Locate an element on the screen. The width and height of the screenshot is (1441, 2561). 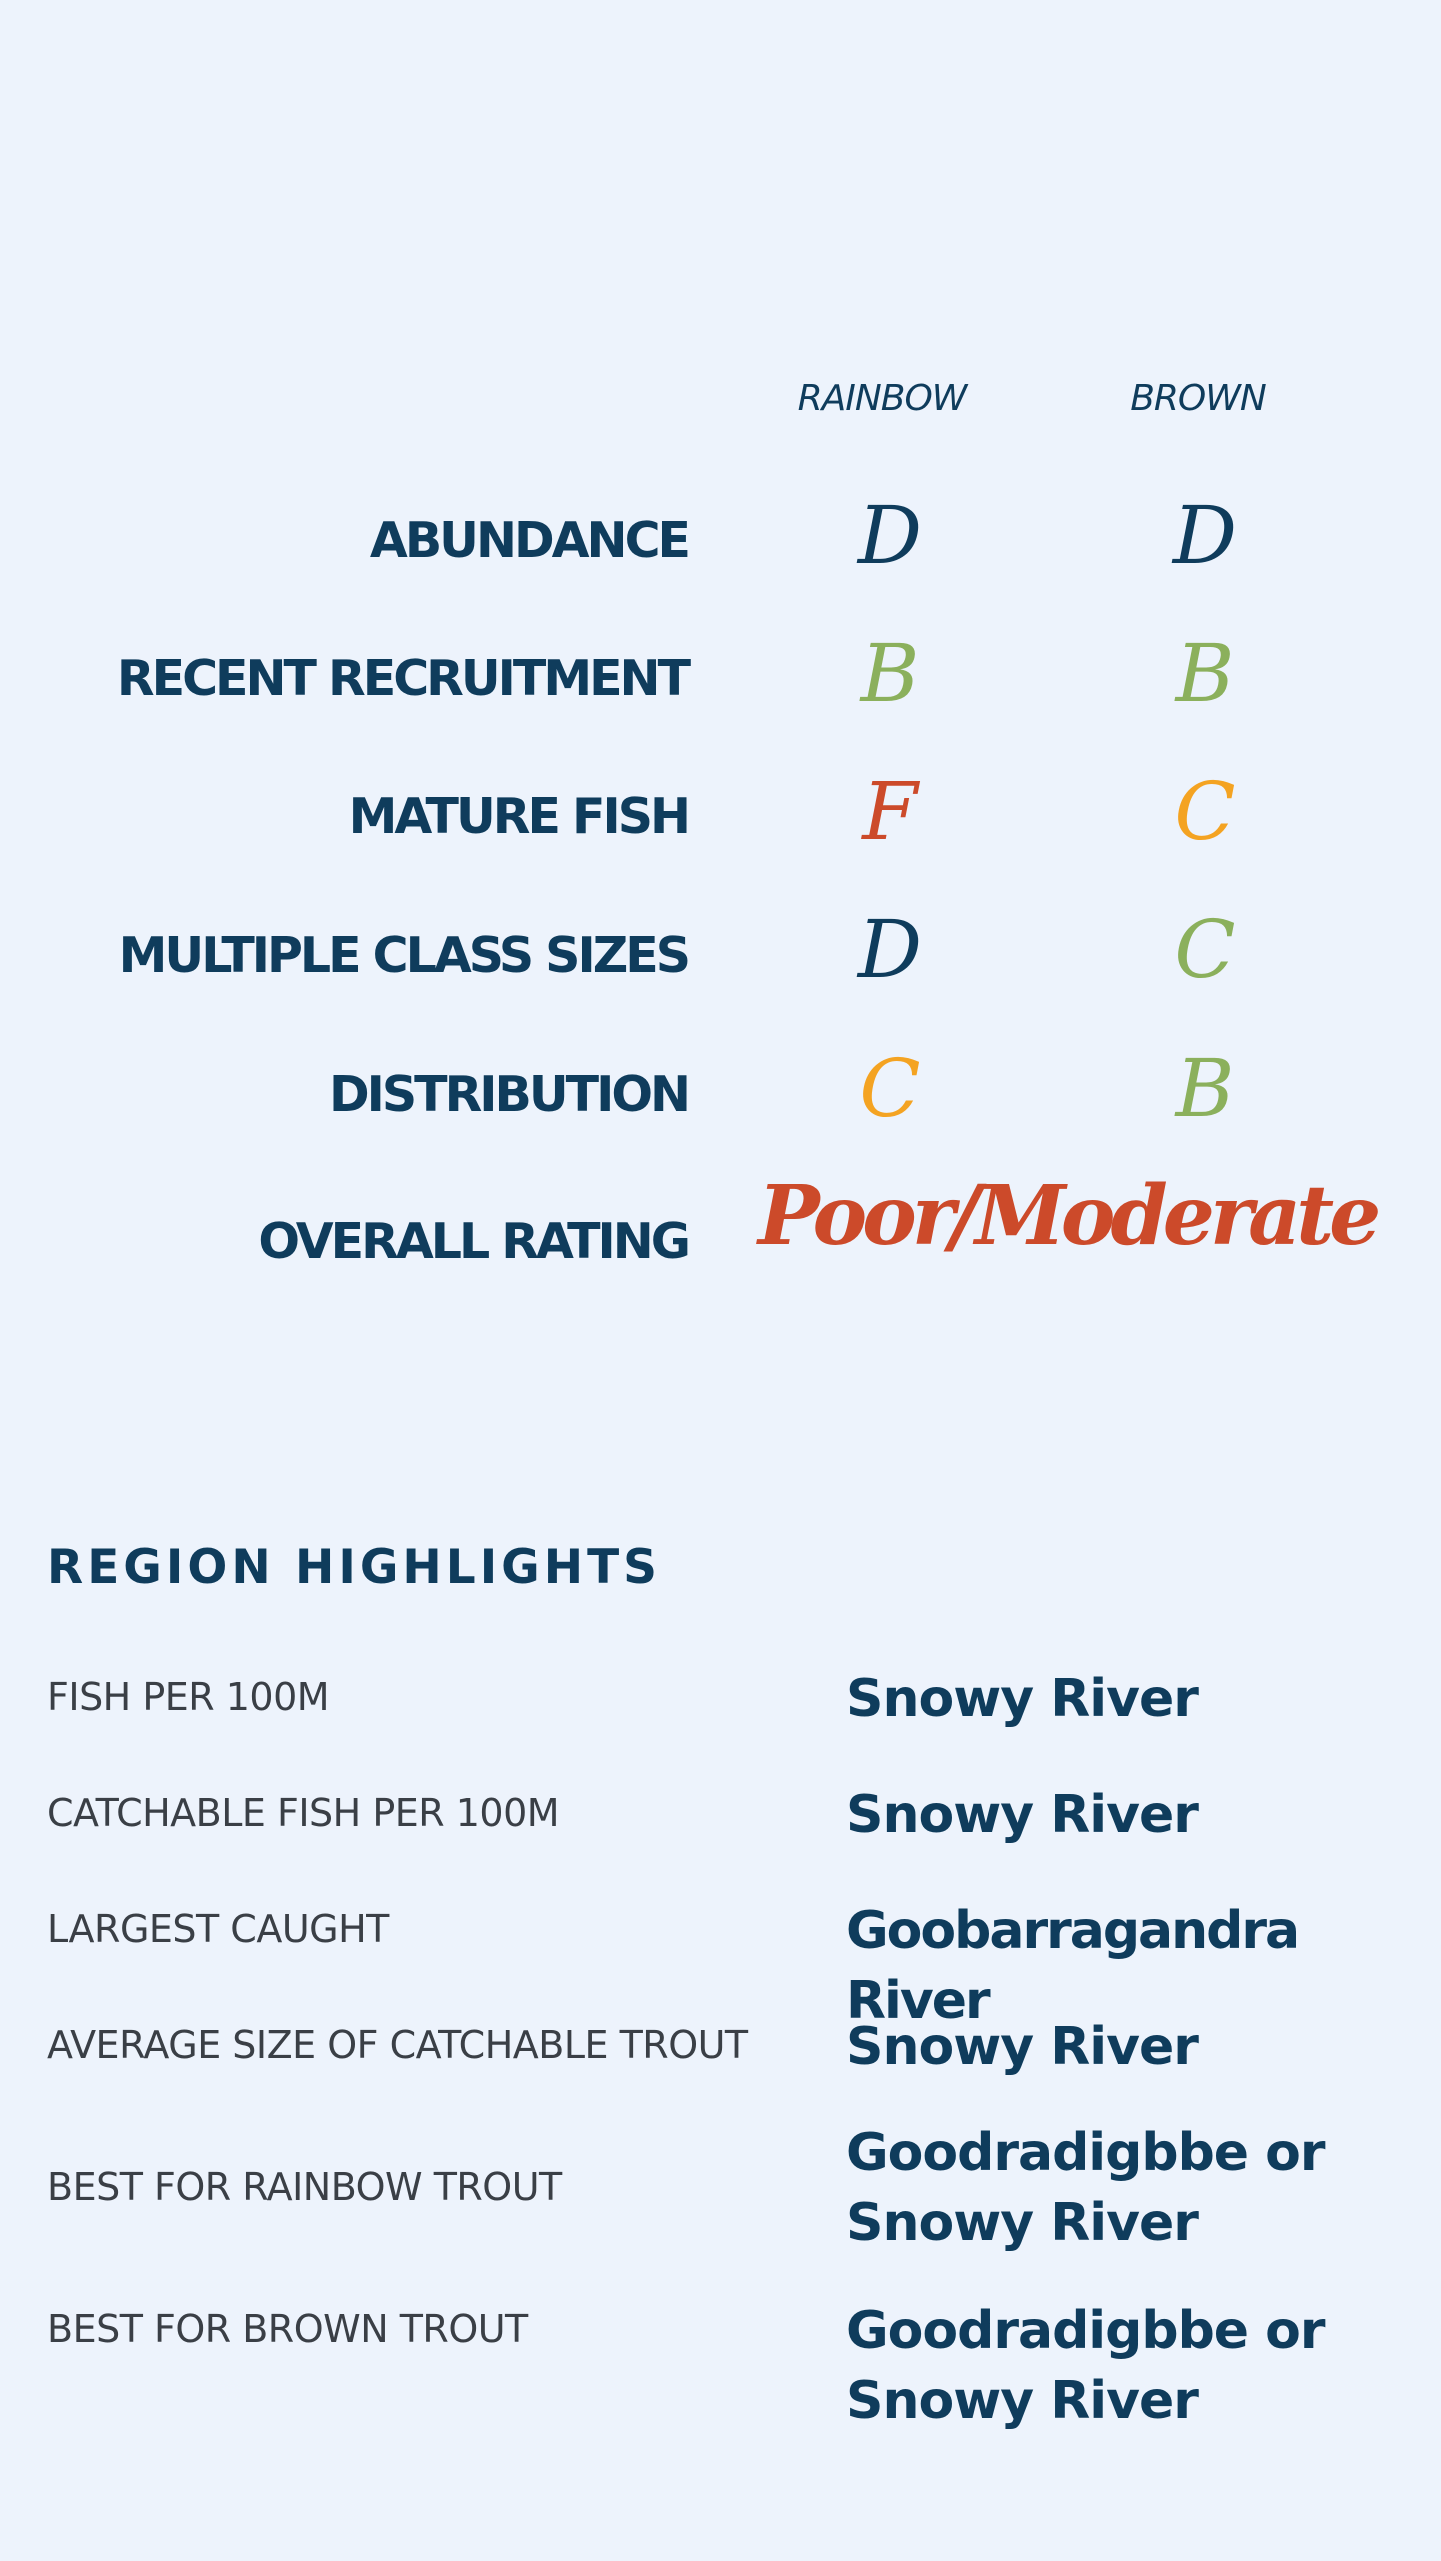
column-header-brown: BROWN is located at coordinates (1198, 398).